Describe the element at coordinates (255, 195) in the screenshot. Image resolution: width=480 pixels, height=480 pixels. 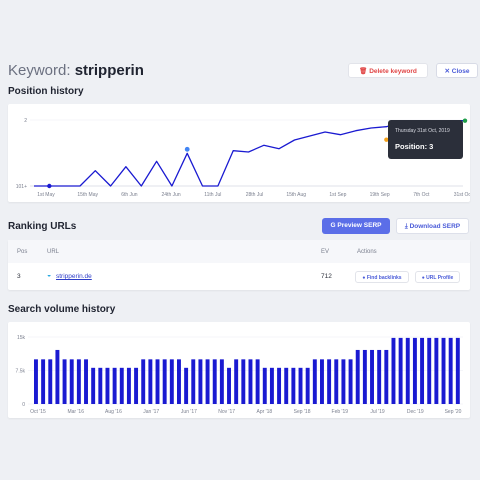
I see `x-tick-label: 28th Jul` at that location.